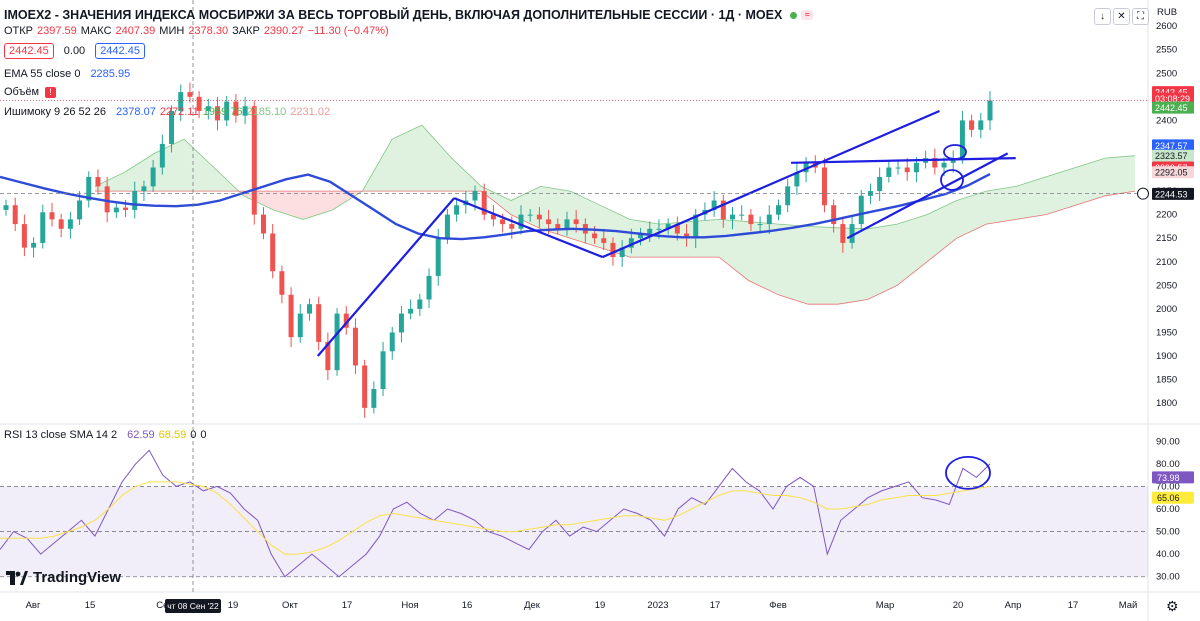 This screenshot has width=1200, height=621. Describe the element at coordinates (266, 112) in the screenshot. I see `ichimoku-lead1: 2185.10` at that location.